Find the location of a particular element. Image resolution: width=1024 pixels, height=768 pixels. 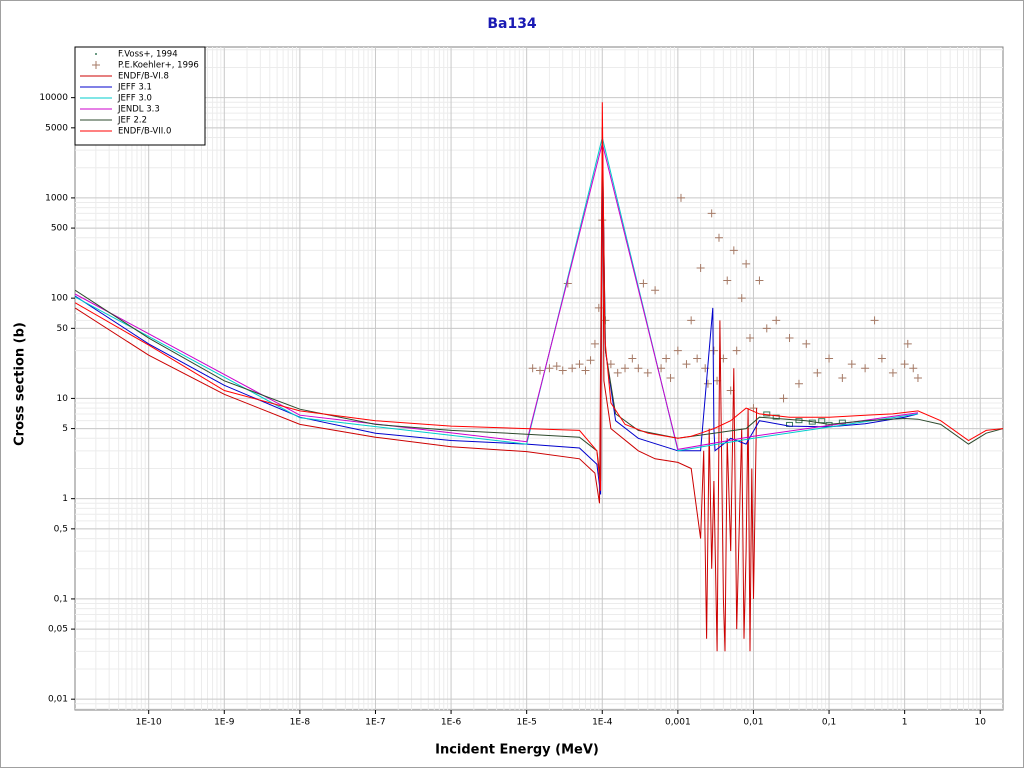

y-tick-label: 1 is located at coordinates (65, 499).